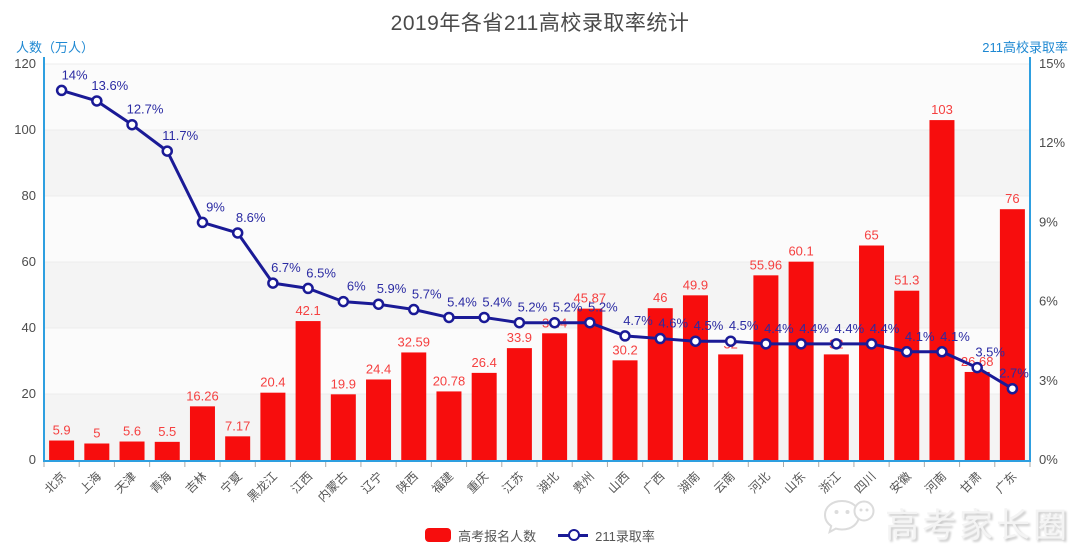 The height and width of the screenshot is (552, 1080). I want to click on x-axis-label-河南: 河南, so click(935, 483).